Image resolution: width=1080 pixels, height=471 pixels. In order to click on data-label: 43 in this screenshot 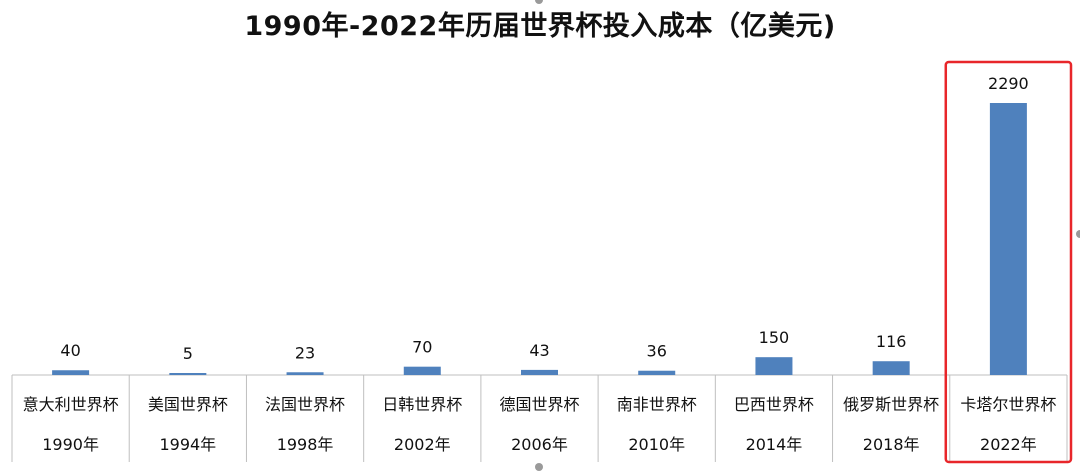, I will do `click(539, 350)`.